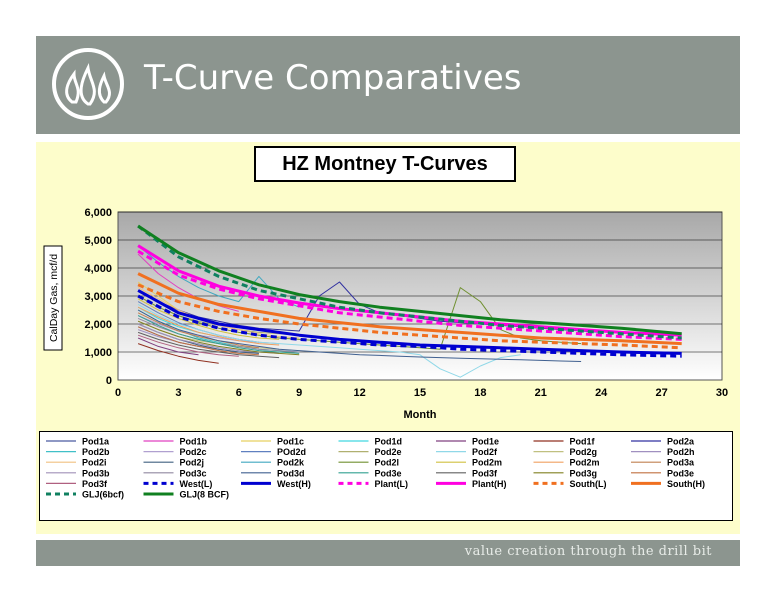 Image resolution: width=776 pixels, height=600 pixels. I want to click on legend-label: Pod1a, so click(96, 442).